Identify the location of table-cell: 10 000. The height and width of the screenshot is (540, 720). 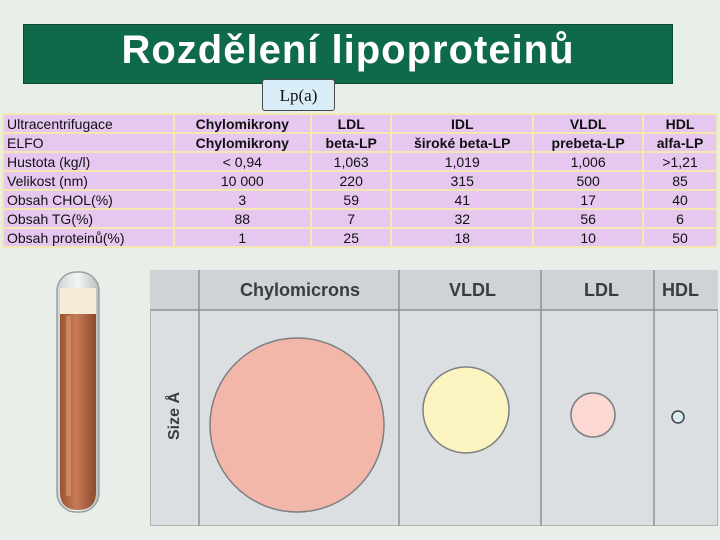
(242, 180).